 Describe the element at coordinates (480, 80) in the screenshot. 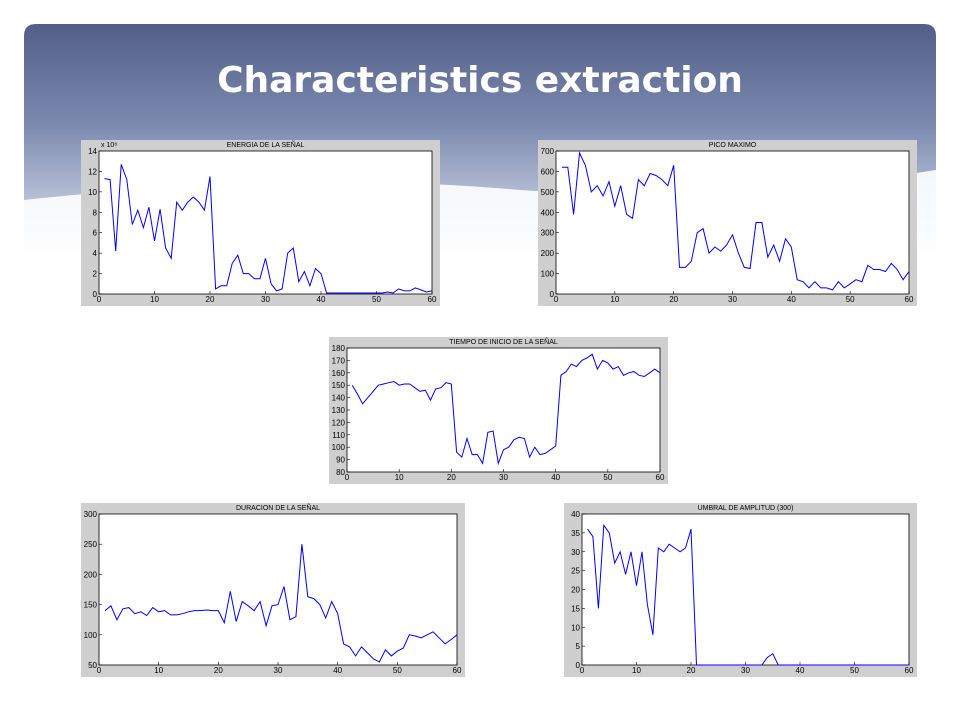

I see `slide-title: Characteristics extraction` at that location.